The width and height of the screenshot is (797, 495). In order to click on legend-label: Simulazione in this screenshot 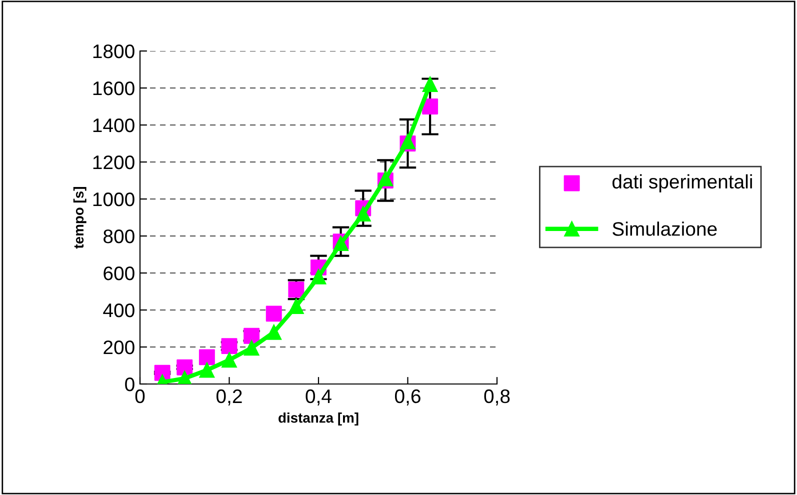, I will do `click(664, 229)`.